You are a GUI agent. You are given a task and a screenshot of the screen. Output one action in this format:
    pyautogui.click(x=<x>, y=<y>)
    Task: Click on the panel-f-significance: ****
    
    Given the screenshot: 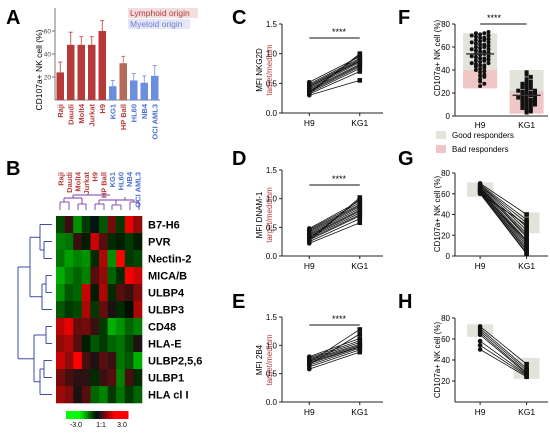 What is the action you would take?
    pyautogui.click(x=494, y=18)
    